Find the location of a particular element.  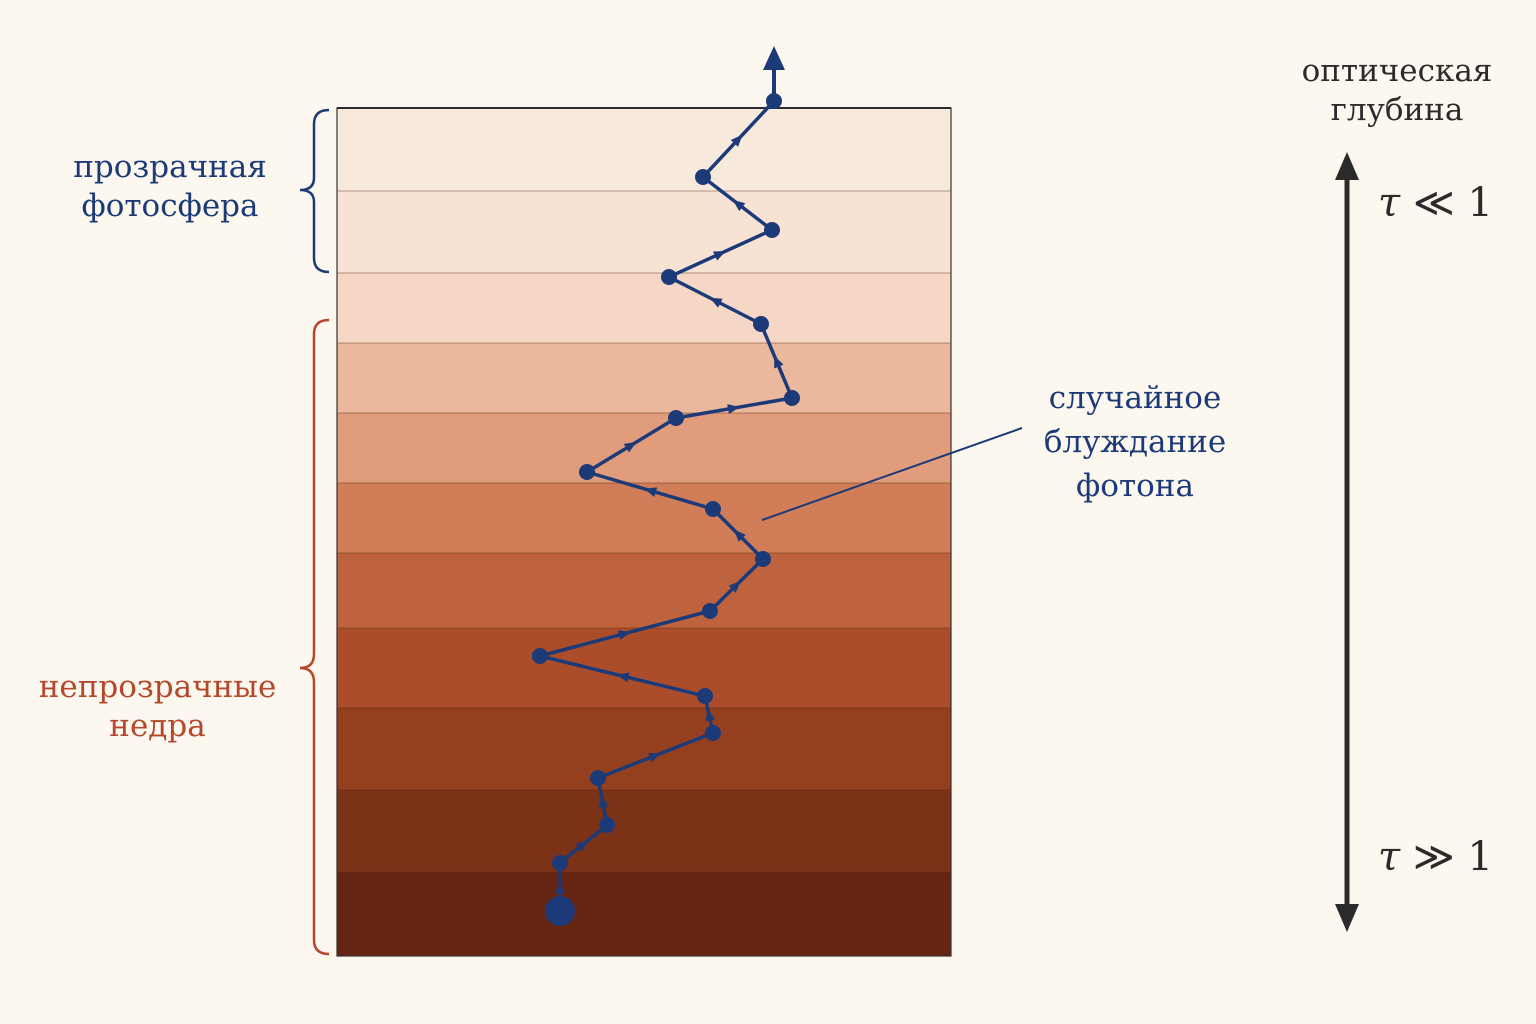

optical-depth-line-2: глубина is located at coordinates (1397, 109).